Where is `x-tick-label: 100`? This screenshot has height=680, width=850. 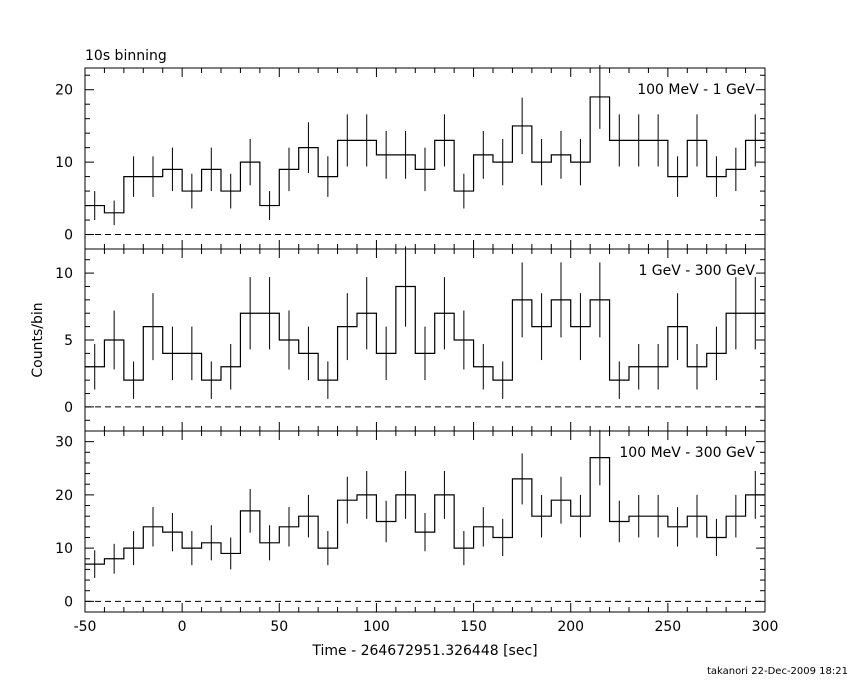 x-tick-label: 100 is located at coordinates (376, 627).